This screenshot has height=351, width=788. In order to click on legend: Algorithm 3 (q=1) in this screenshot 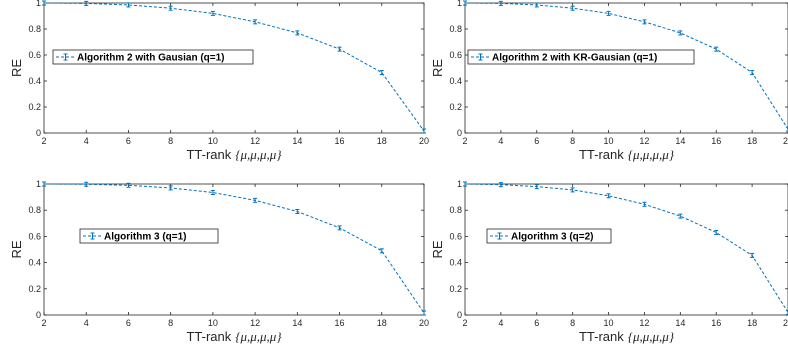, I will do `click(149, 236)`.